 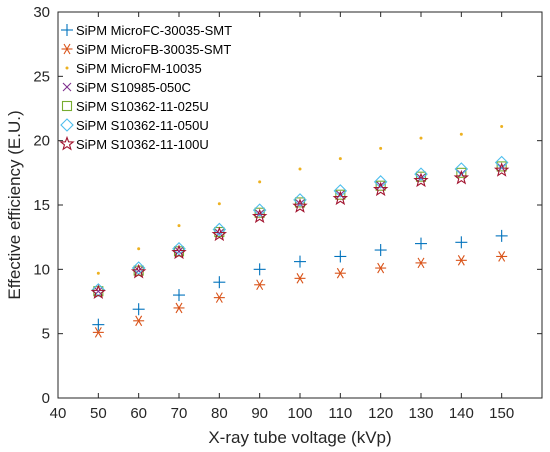 What do you see at coordinates (219, 413) in the screenshot?
I see `x-tick-label: 80` at bounding box center [219, 413].